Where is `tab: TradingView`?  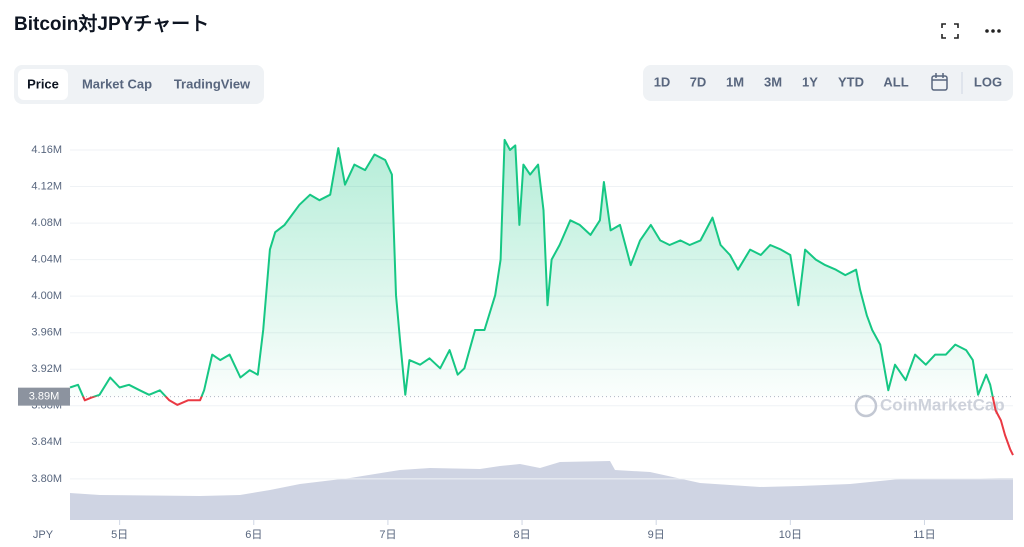 tab: TradingView is located at coordinates (212, 83).